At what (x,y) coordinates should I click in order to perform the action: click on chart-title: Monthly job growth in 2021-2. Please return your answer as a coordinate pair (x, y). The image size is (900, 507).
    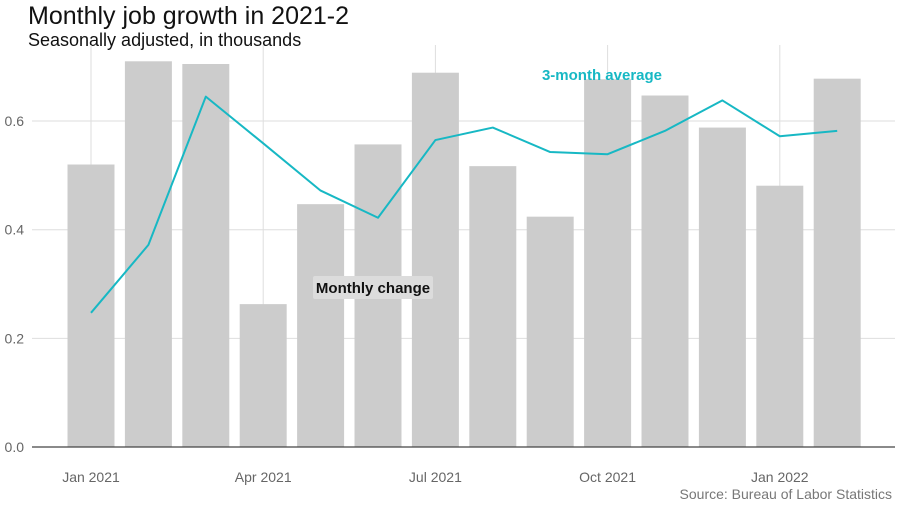
    Looking at the image, I should click on (189, 16).